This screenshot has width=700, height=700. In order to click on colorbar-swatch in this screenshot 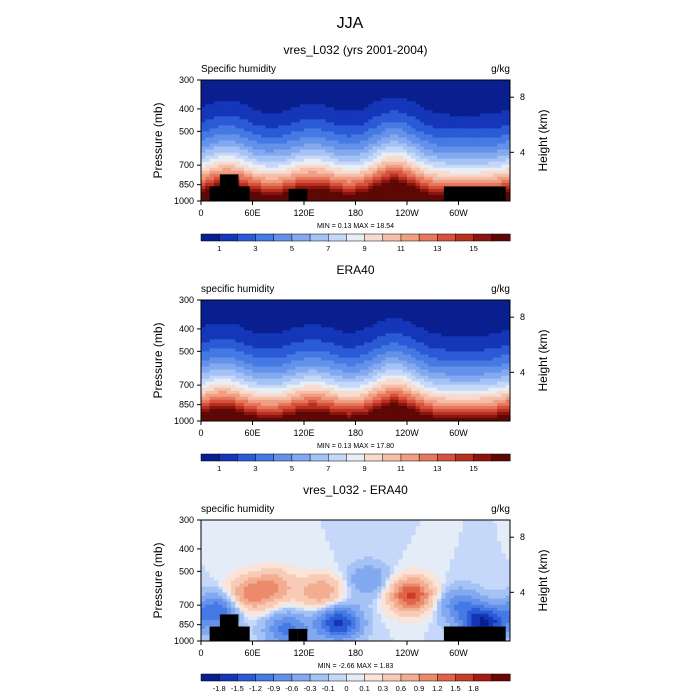, I will do `click(410, 237)`.